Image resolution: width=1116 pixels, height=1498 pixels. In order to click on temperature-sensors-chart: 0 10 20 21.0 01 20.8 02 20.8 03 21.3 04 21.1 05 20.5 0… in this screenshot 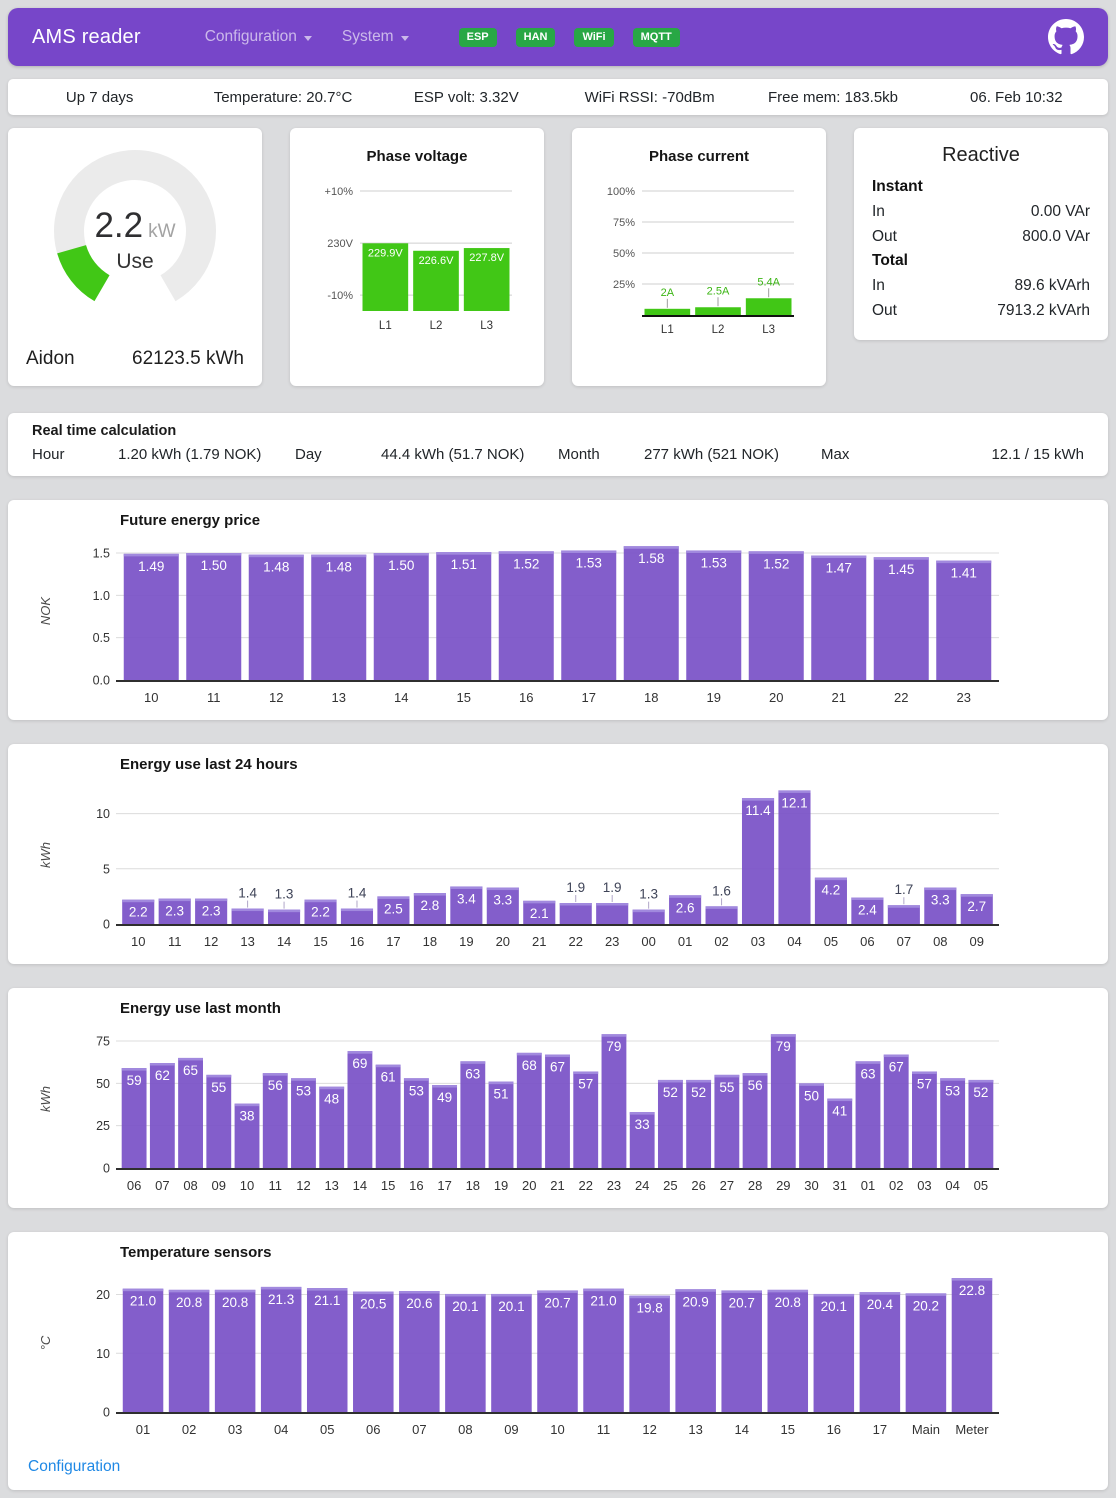, I will do `click(518, 1357)`.